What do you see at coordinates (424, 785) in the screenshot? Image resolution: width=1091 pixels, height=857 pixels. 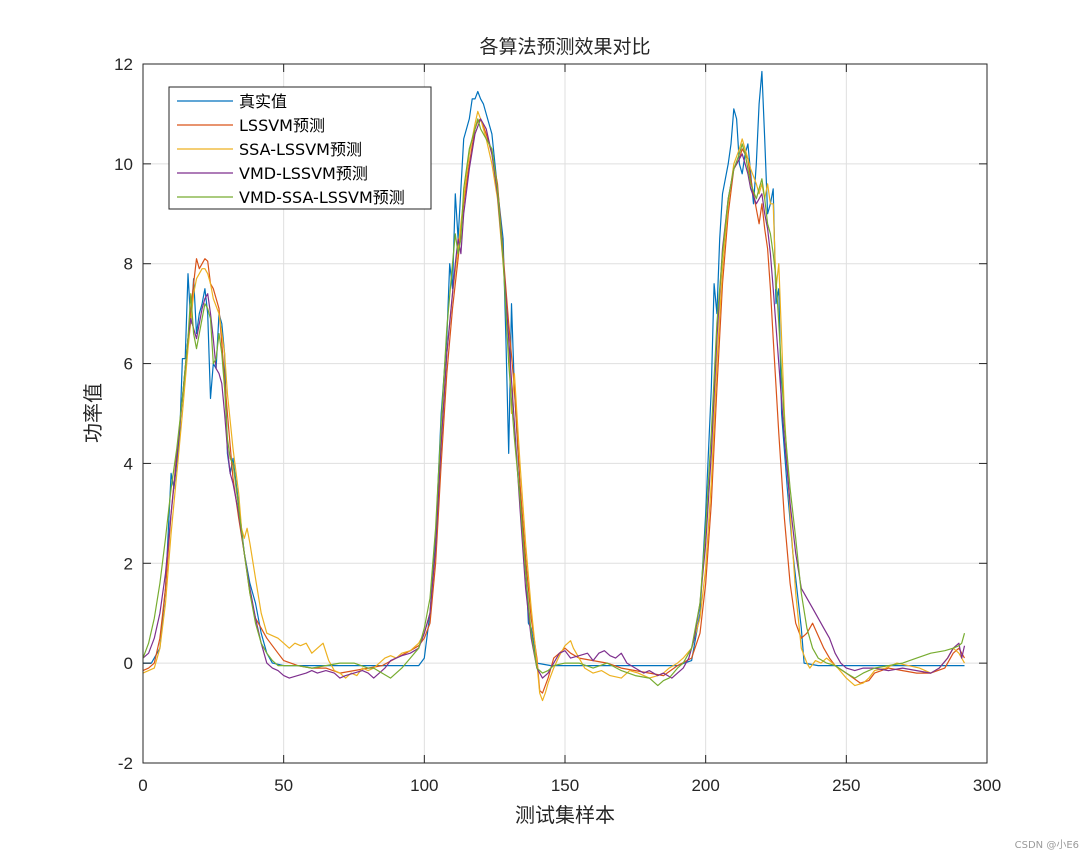 I see `x-tick-label: 100` at bounding box center [424, 785].